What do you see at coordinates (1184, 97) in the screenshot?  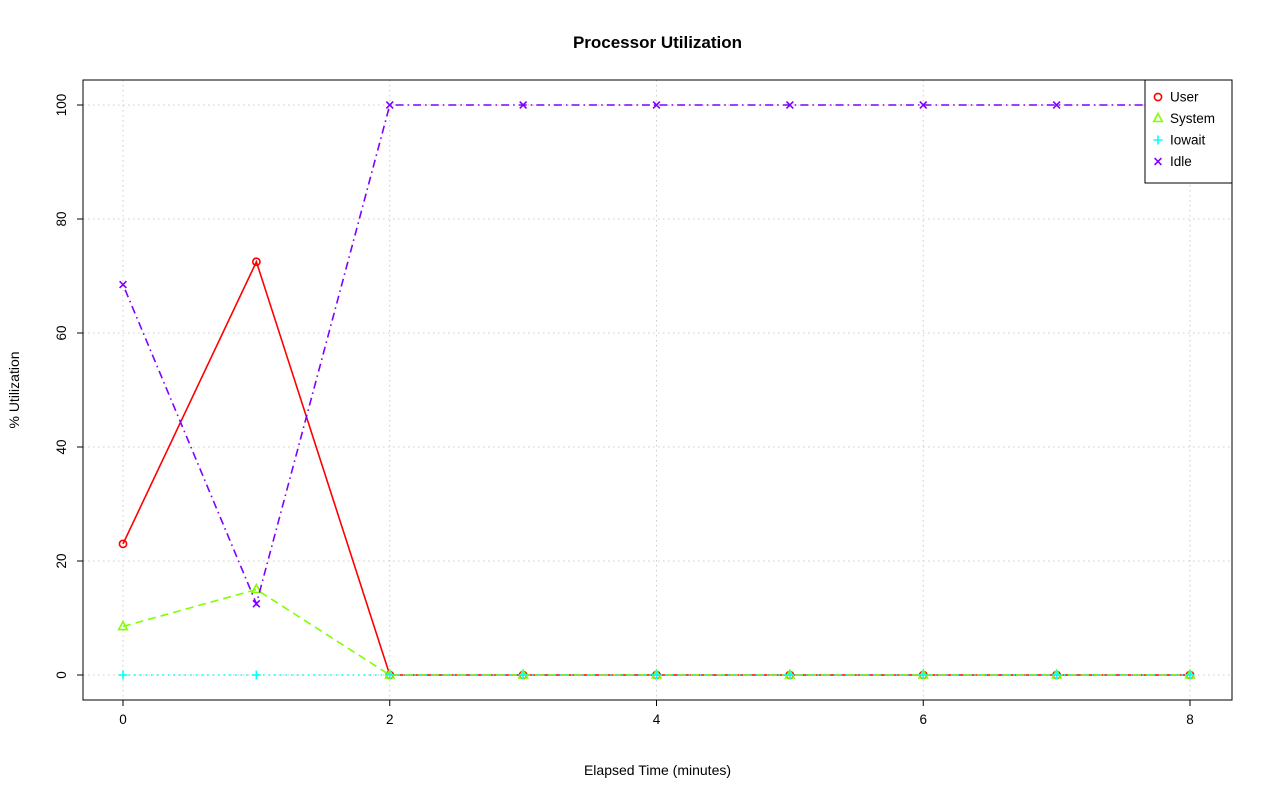 I see `legend-label-user: User` at bounding box center [1184, 97].